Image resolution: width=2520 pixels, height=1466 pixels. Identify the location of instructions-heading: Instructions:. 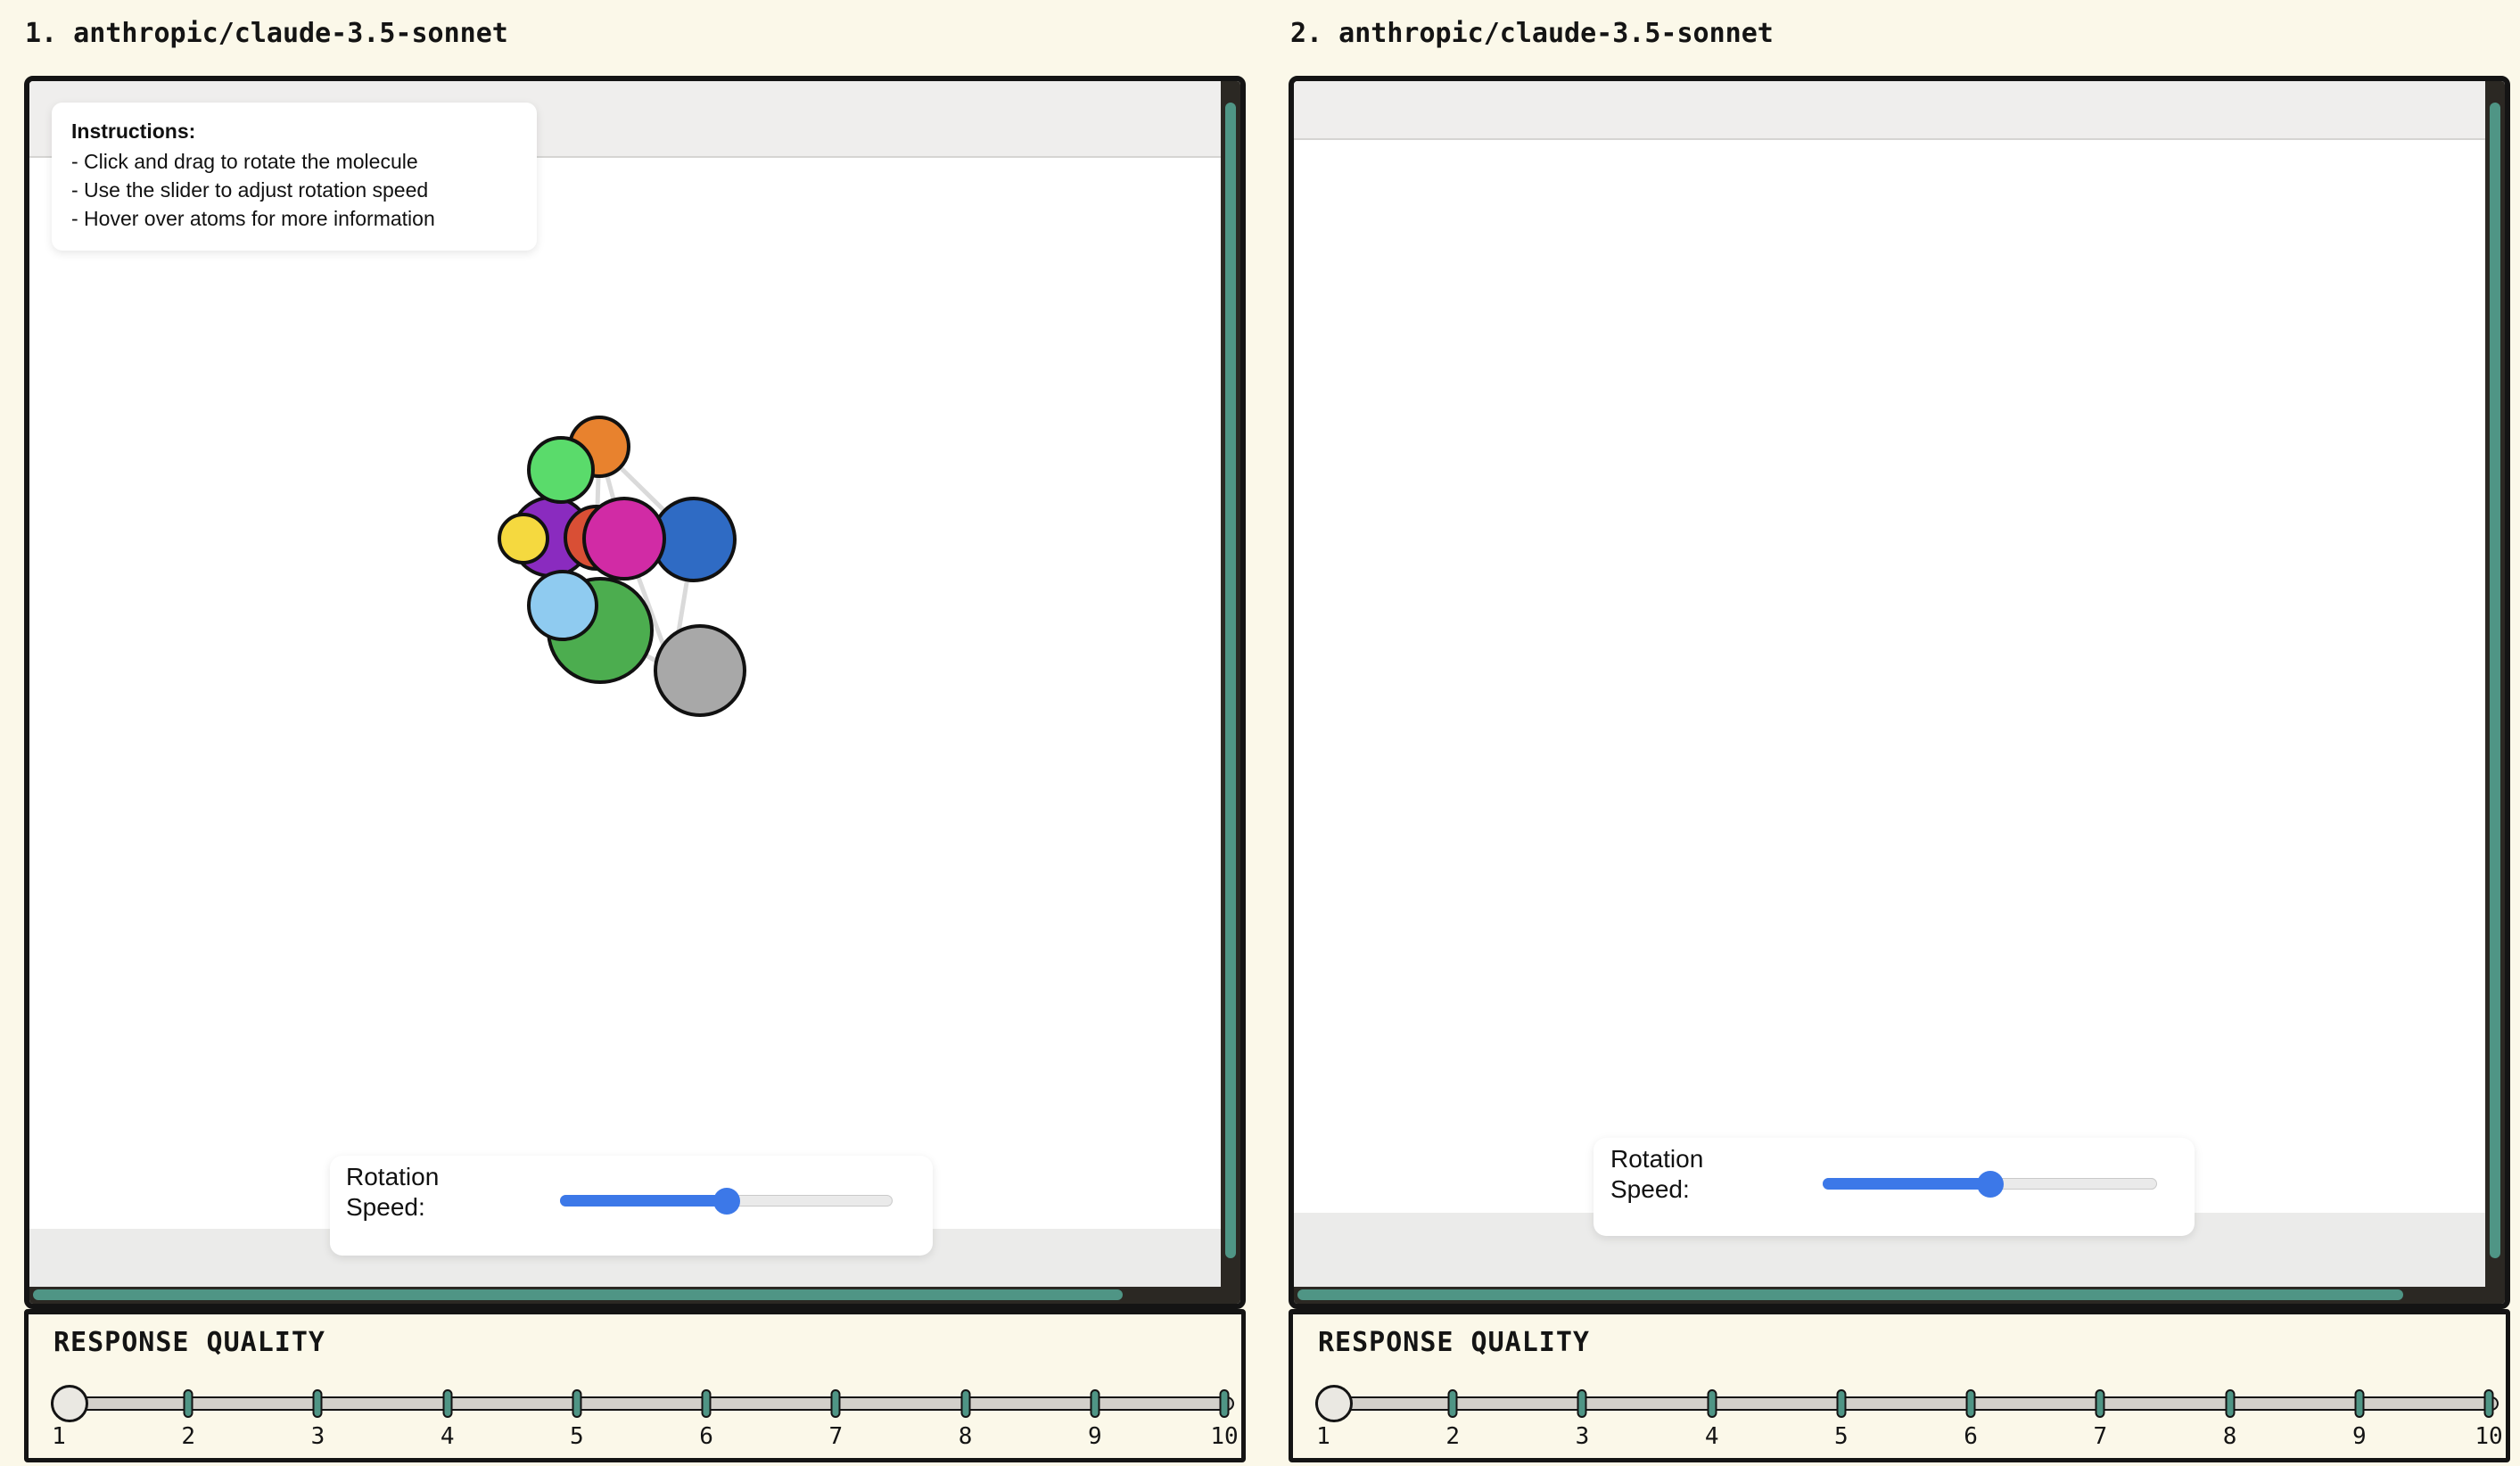
(133, 131).